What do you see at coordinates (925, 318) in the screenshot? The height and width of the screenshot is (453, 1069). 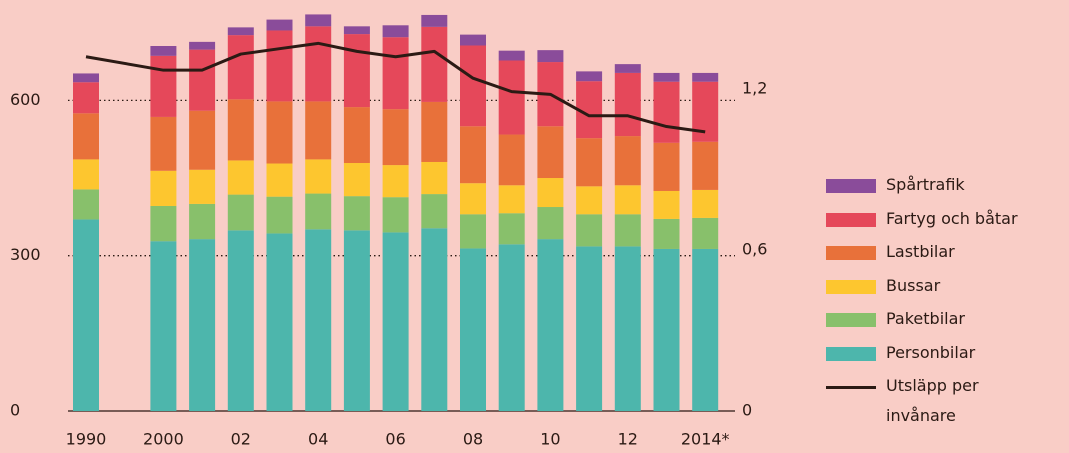 I see `legend-label: Paketbilar` at bounding box center [925, 318].